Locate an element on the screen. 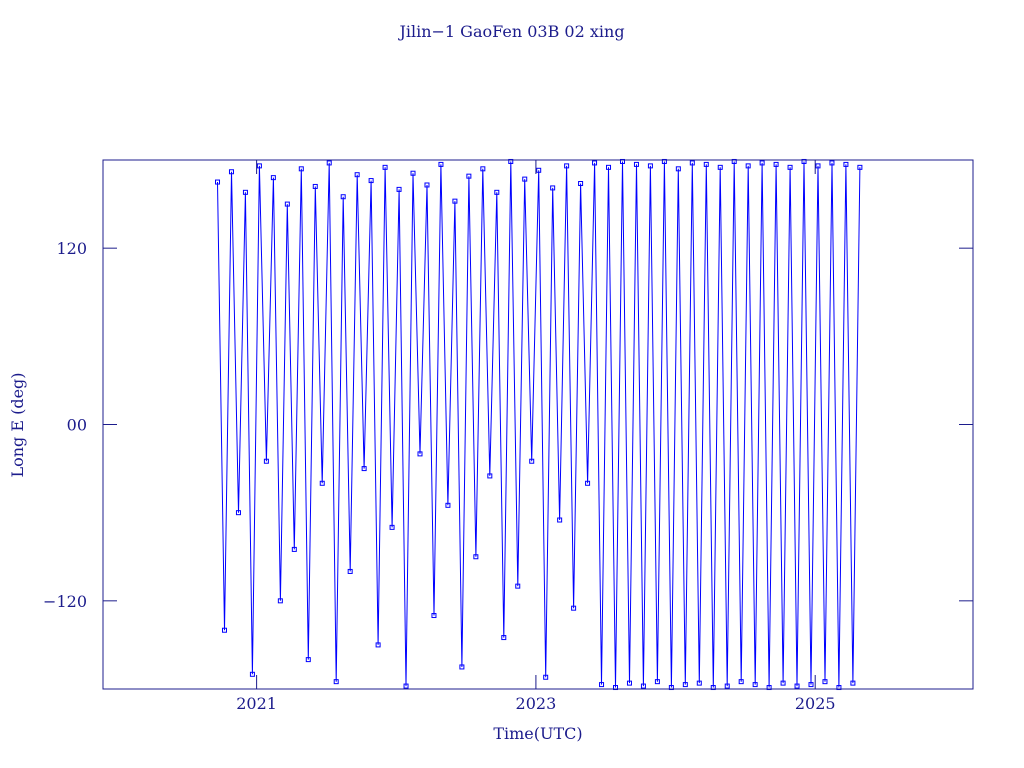 Image resolution: width=1024 pixels, height=768 pixels. x-tick-label: 2025 is located at coordinates (815, 703).